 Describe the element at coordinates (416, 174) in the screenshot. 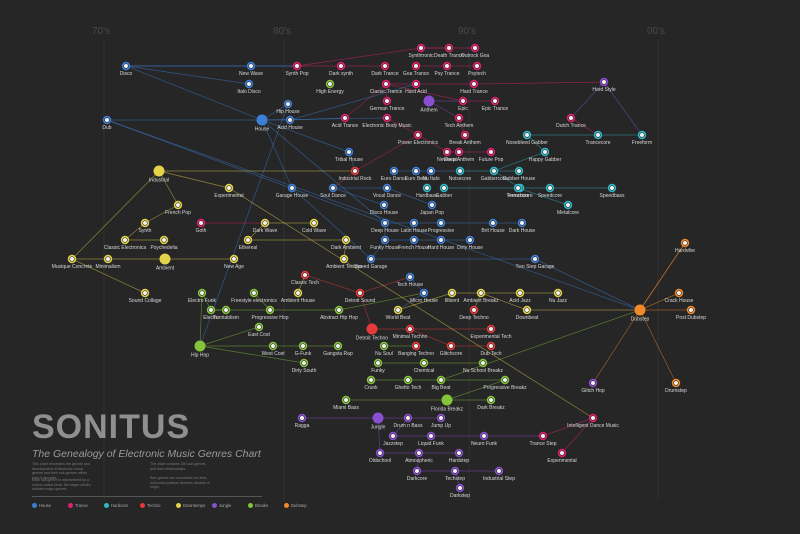

I see `genre-node: Euro Beat` at that location.